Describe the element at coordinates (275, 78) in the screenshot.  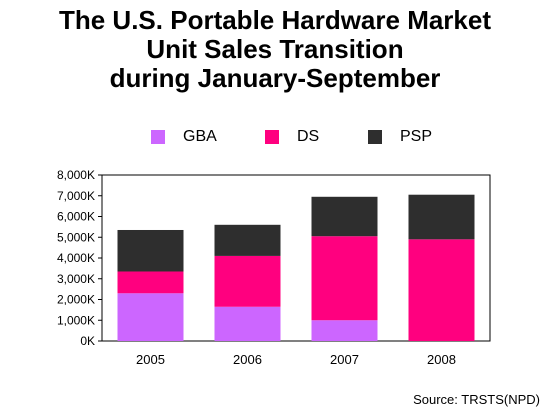
I see `title-line-3: during January-September` at that location.